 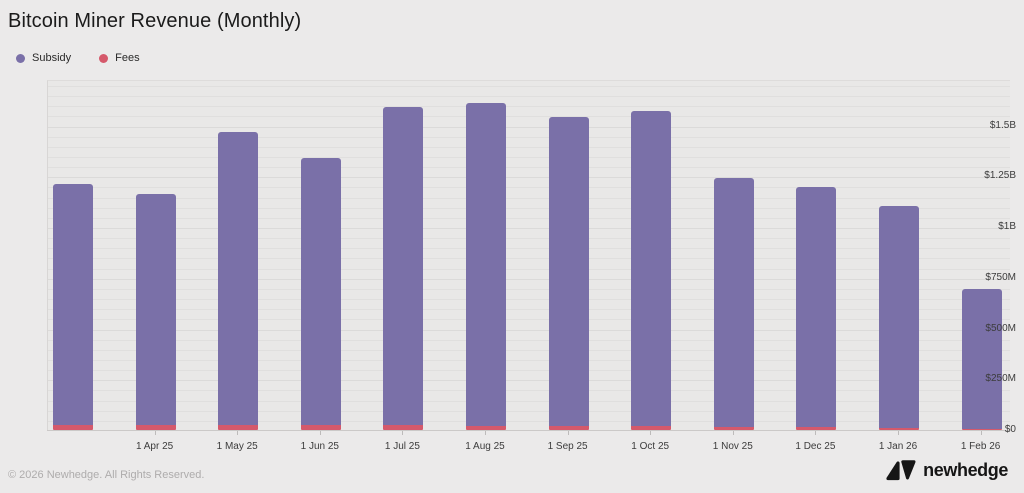 I want to click on legend-label-fees: Fees, so click(x=127, y=58).